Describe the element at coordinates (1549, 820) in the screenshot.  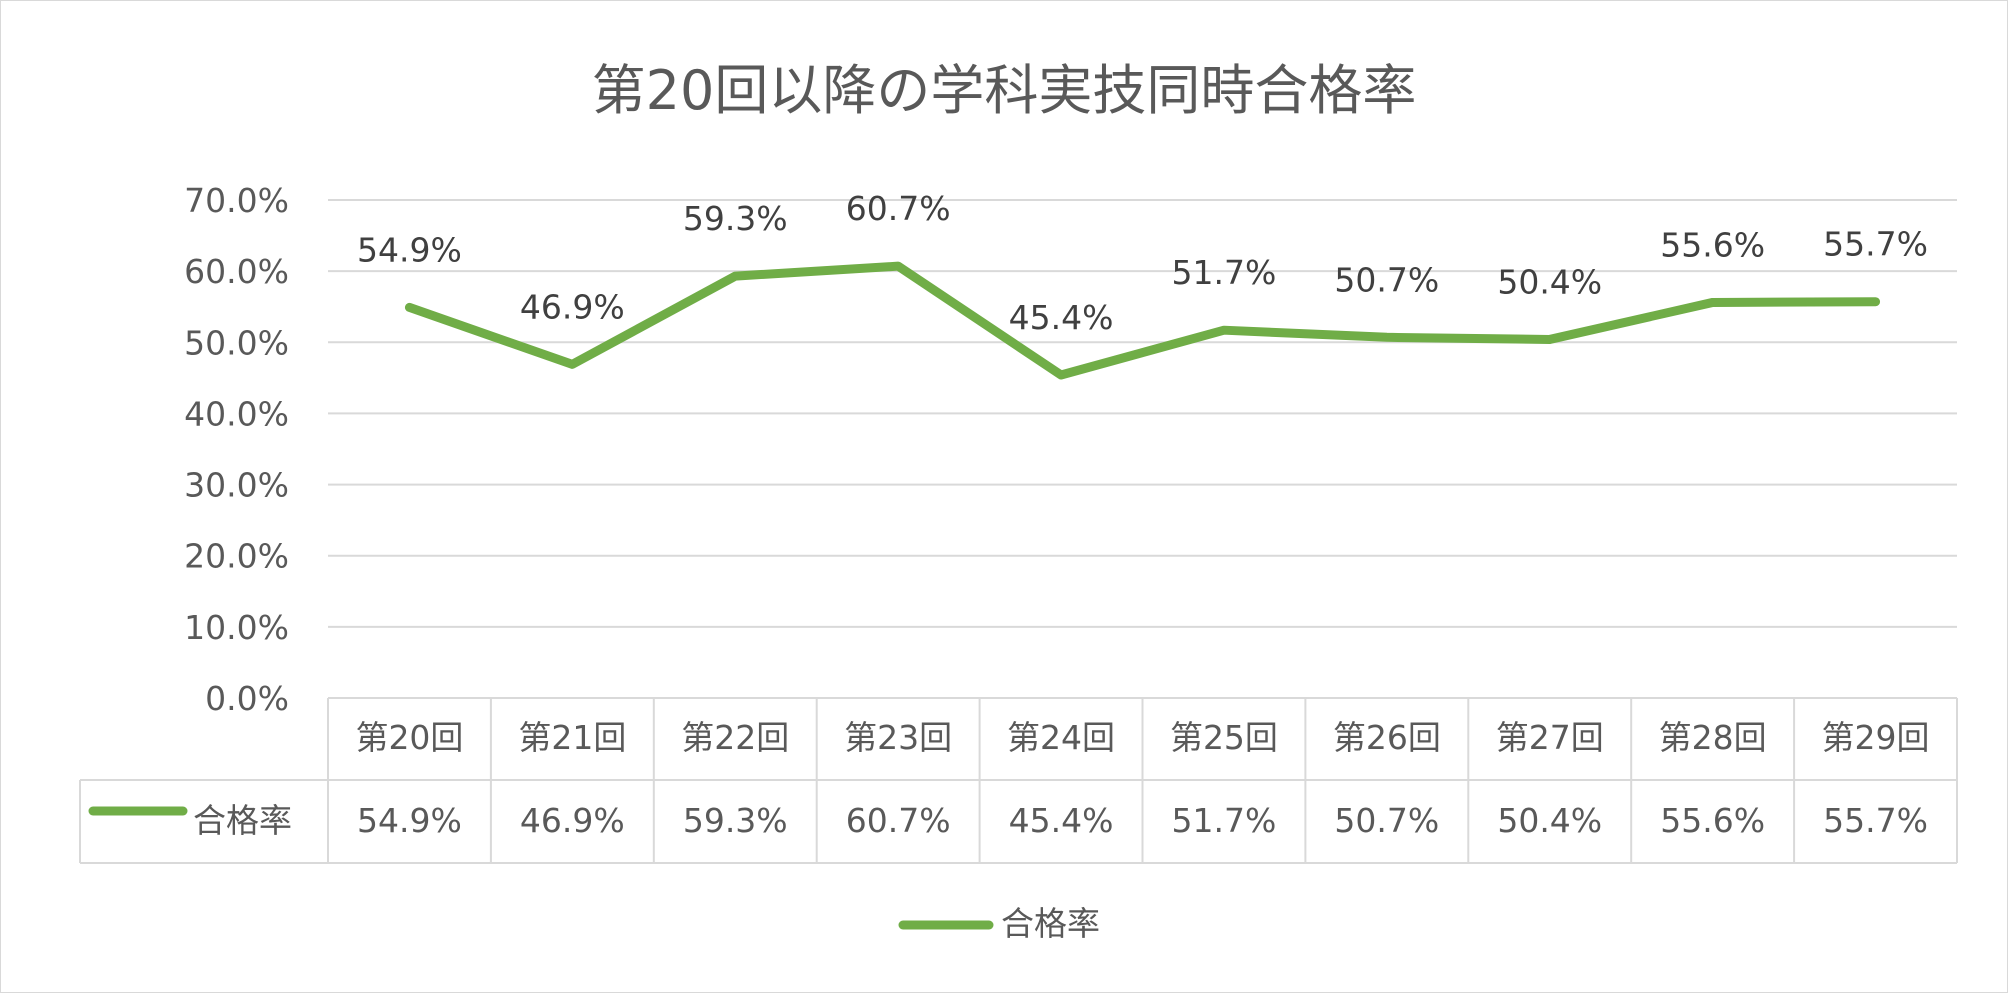
I see `table-cell-value: 50.4%` at that location.